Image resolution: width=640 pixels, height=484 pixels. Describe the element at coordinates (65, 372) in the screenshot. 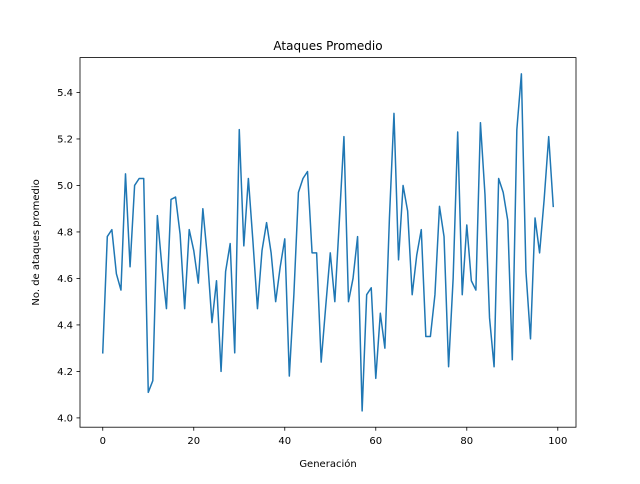

I see `y-tick-label: 4.2` at that location.